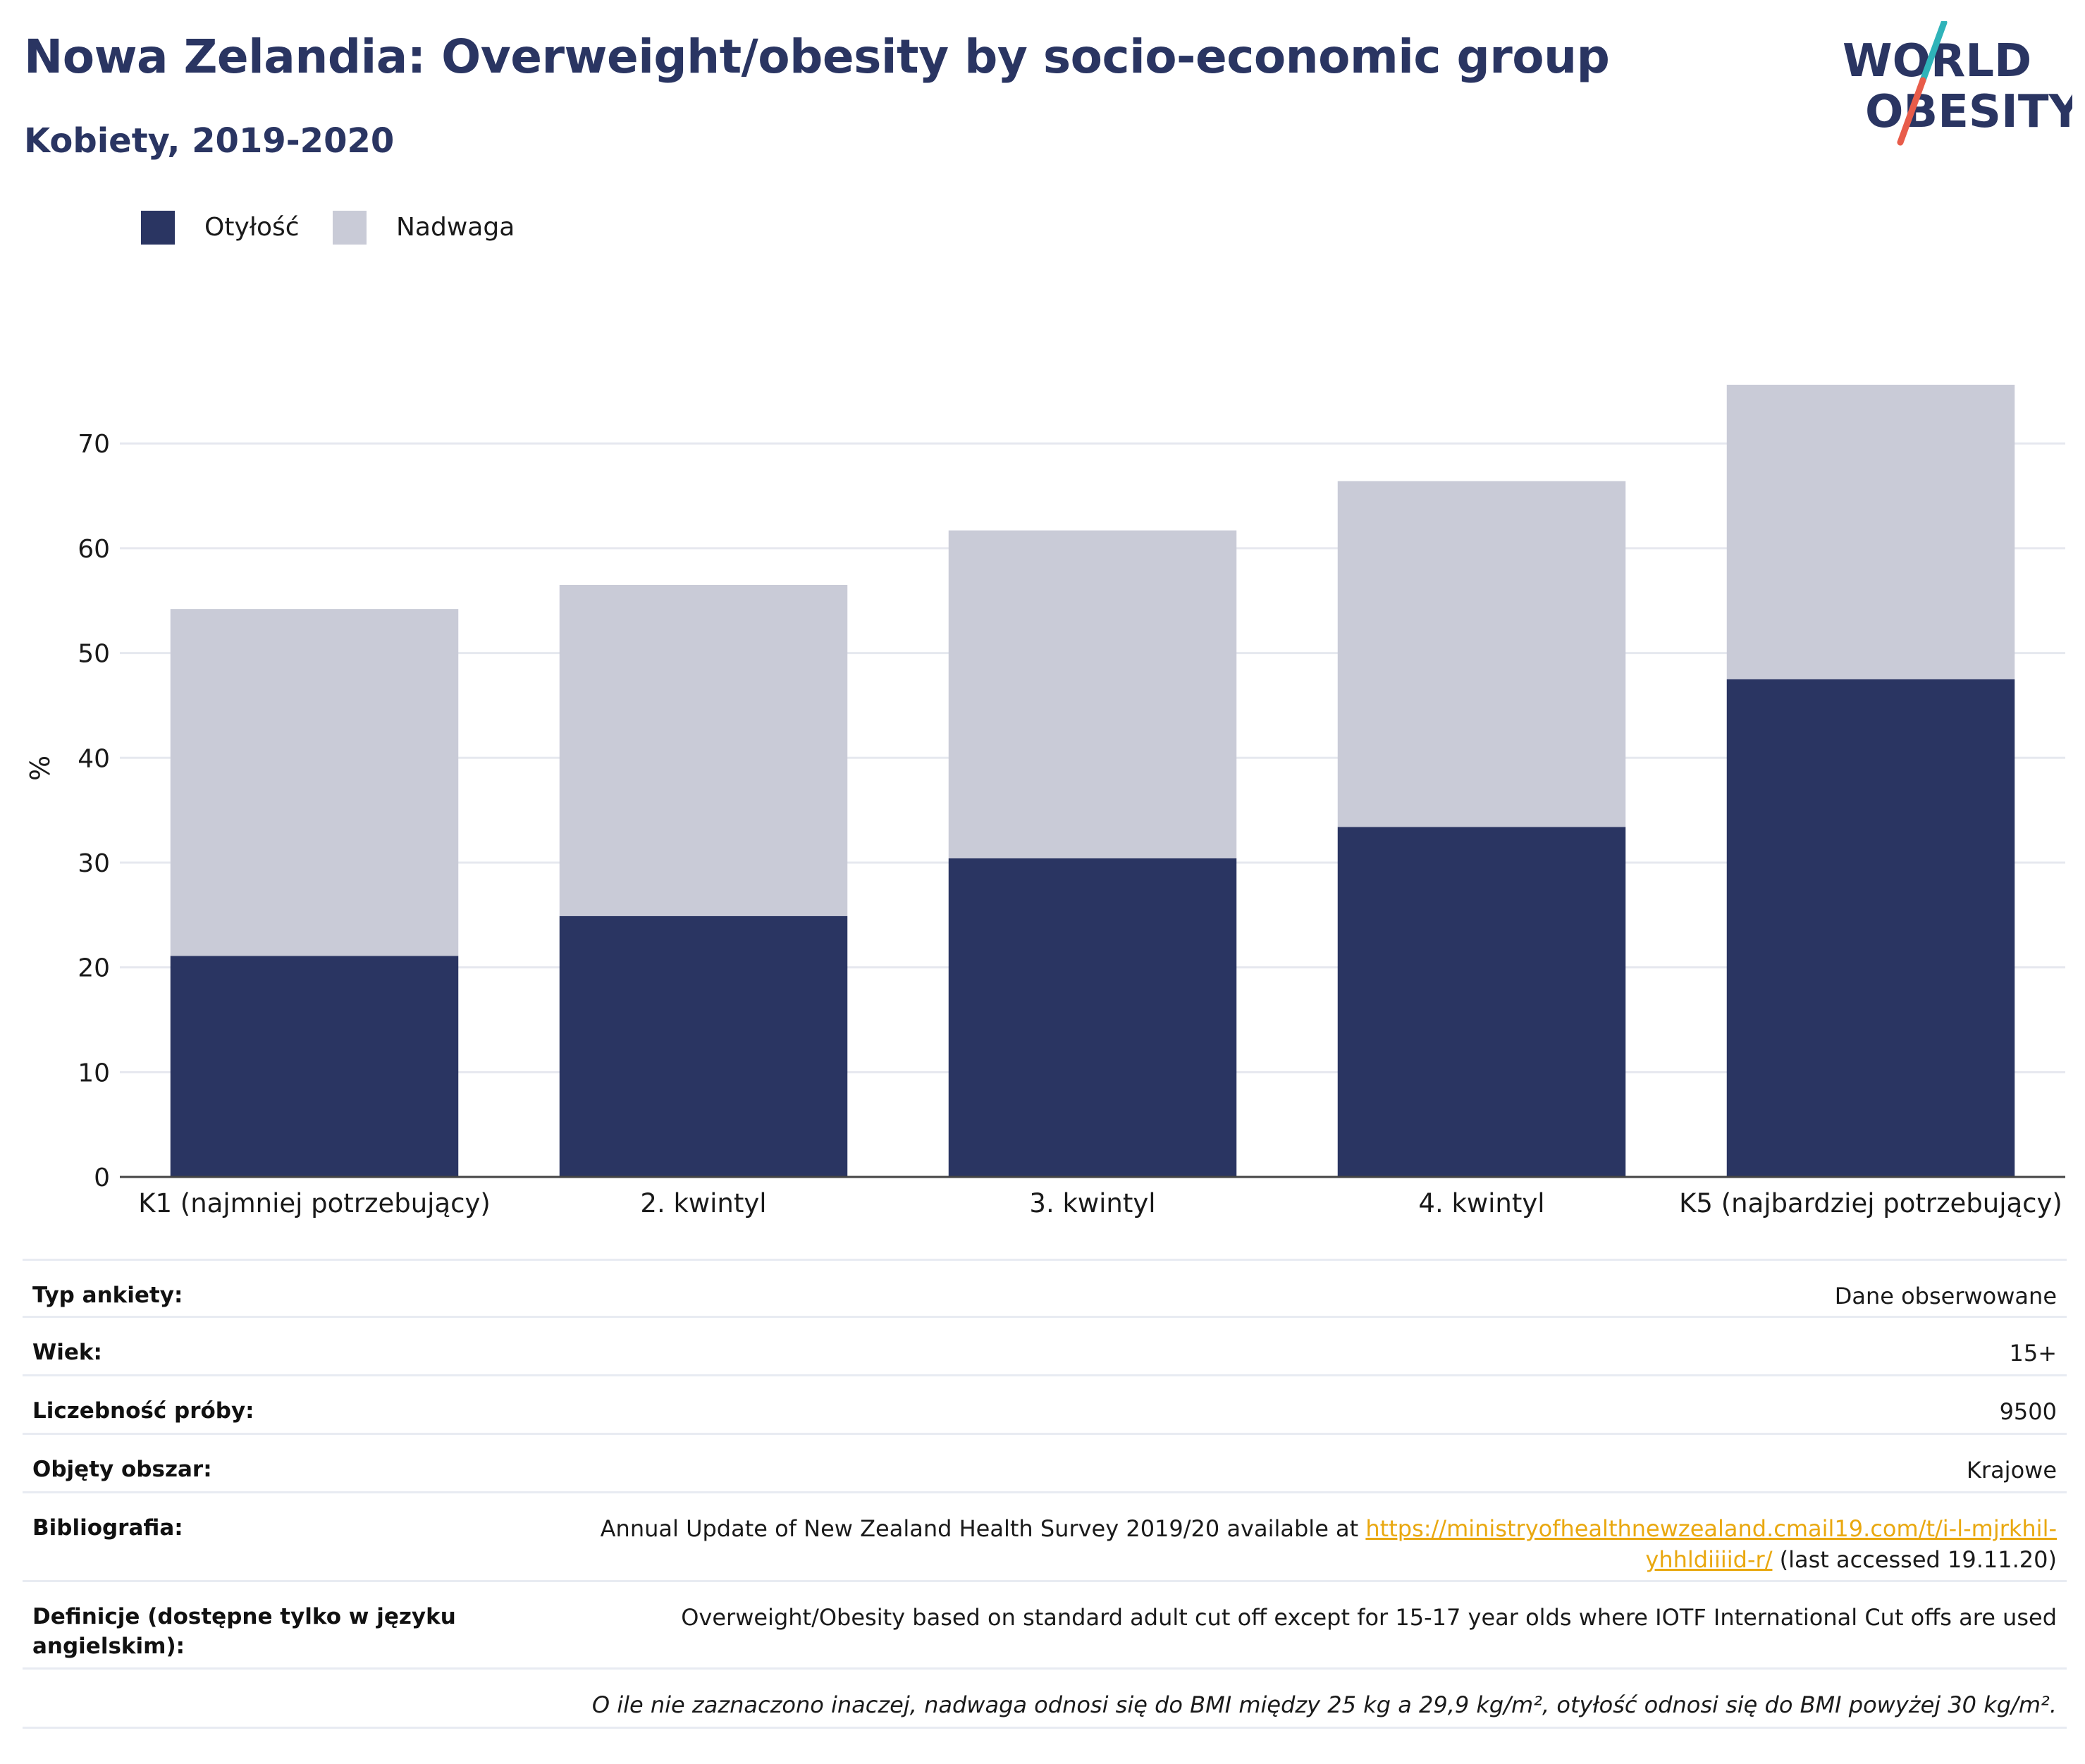  What do you see at coordinates (1045, 1347) in the screenshot?
I see `info-row-age: Wiek: 15+` at bounding box center [1045, 1347].